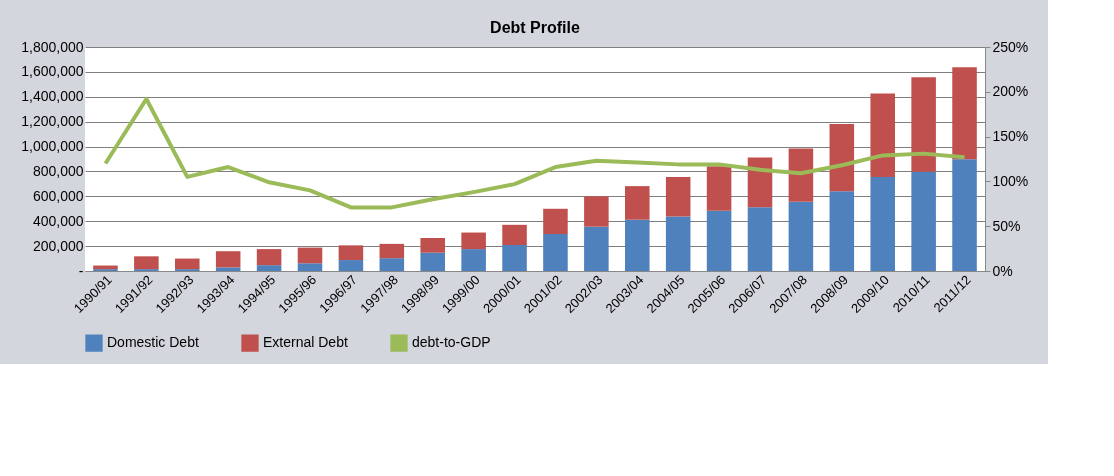  What do you see at coordinates (451, 342) in the screenshot?
I see `legend-label: debt-to-GDP` at bounding box center [451, 342].